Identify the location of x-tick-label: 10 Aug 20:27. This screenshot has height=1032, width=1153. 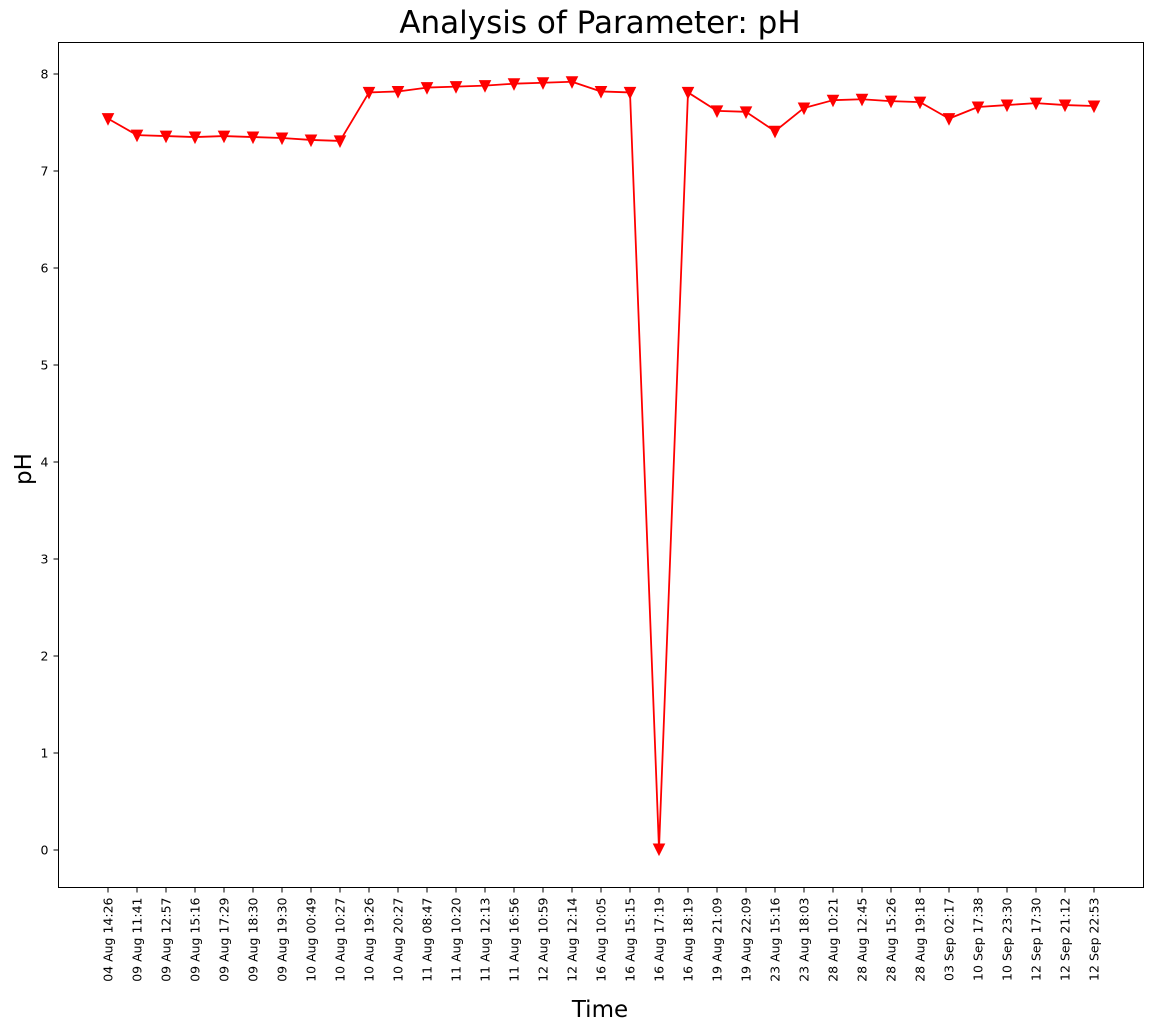
(398, 940).